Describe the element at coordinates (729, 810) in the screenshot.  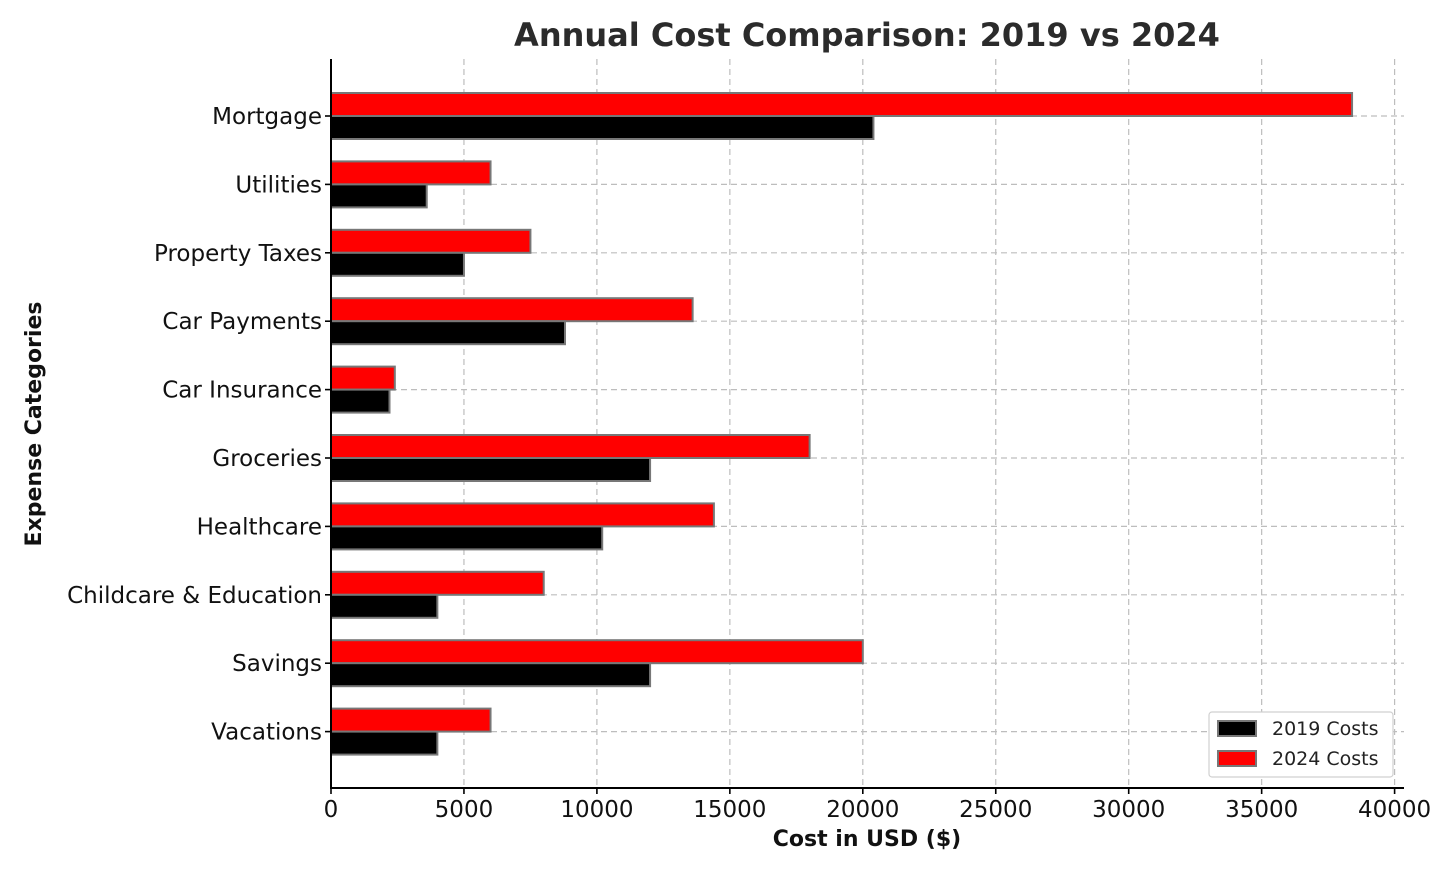
I see `x-tick-label: 15000` at that location.